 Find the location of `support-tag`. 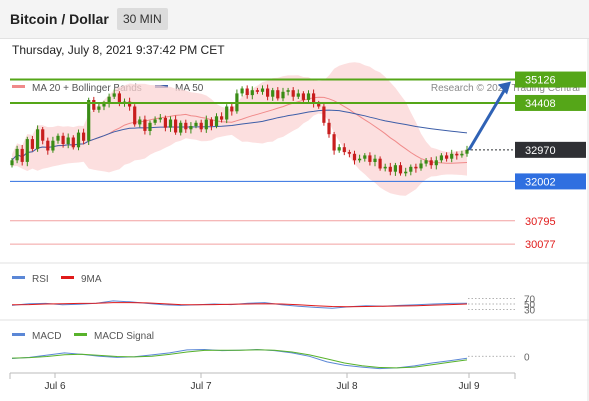

support-tag is located at coordinates (550, 181).